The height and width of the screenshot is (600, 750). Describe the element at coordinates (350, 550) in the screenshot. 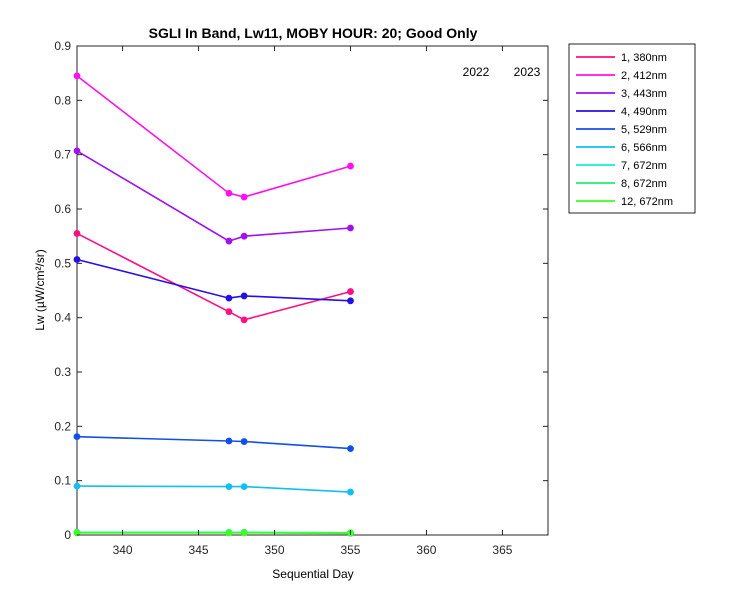

I see `x-tick-label: 355` at that location.